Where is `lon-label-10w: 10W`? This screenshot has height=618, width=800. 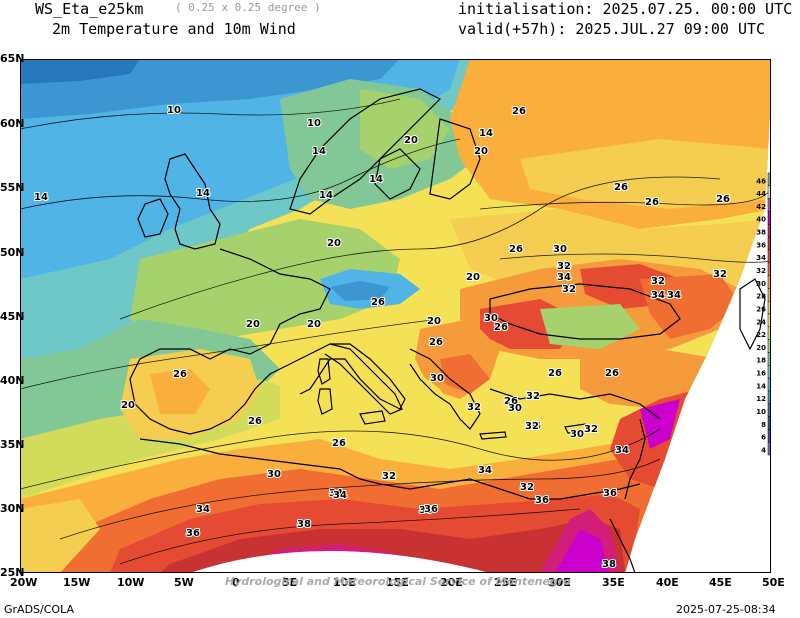 lon-label-10w: 10W is located at coordinates (131, 582).